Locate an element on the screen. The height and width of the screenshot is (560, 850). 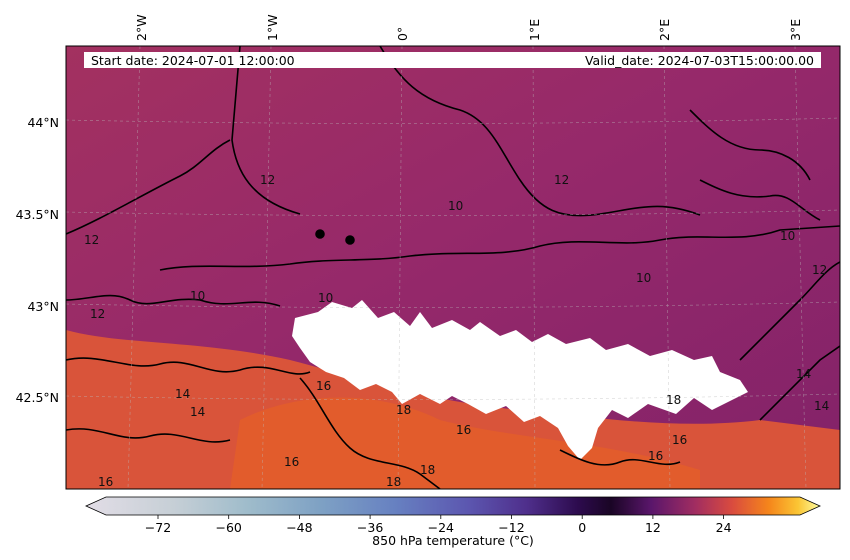
lon-tick-label: 0° is located at coordinates (402, 34).